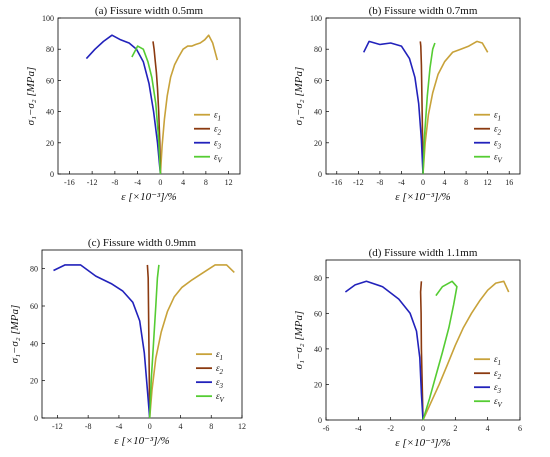 The width and height of the screenshot is (550, 457). What do you see at coordinates (509, 182) in the screenshot?
I see `x-tick-label: 16` at bounding box center [509, 182].